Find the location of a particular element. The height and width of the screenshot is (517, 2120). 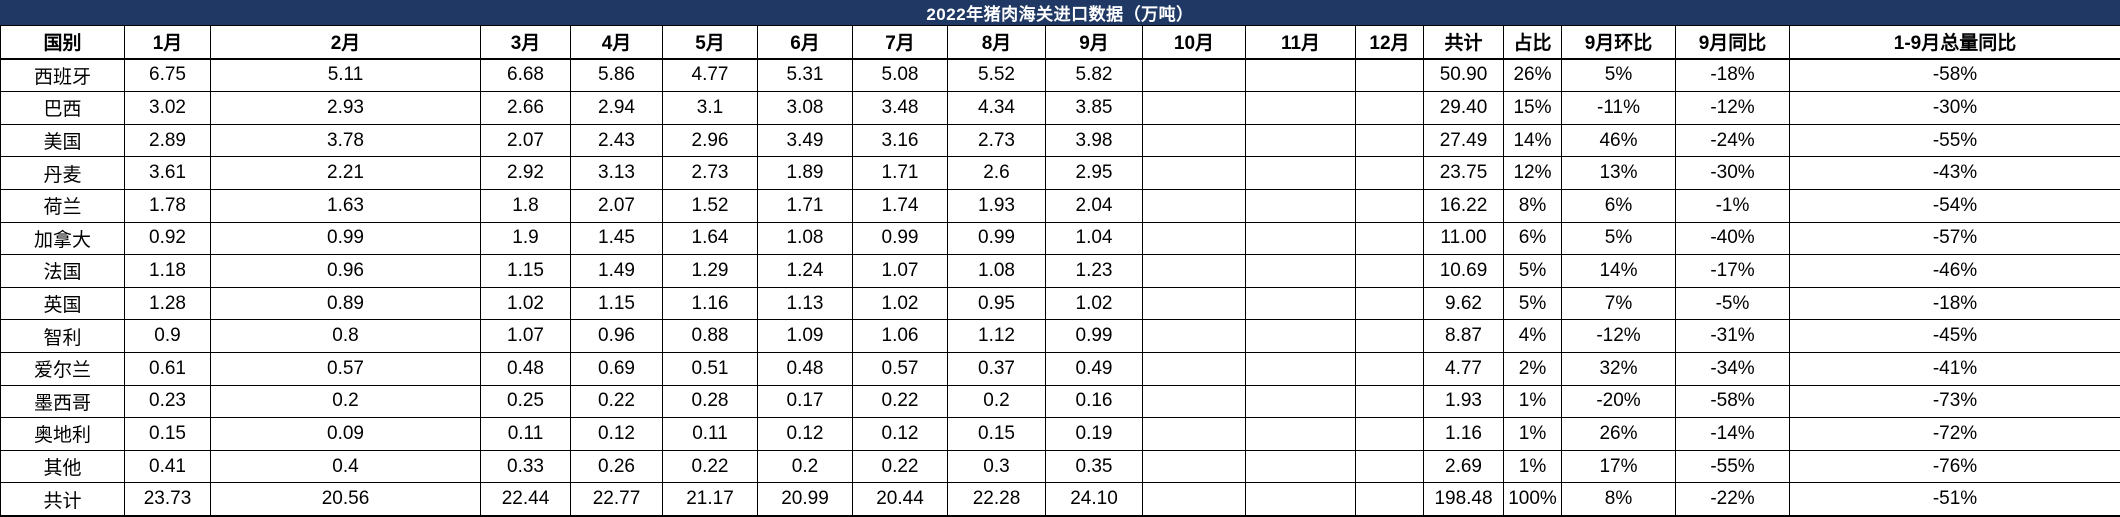

value-cell: 3.08 is located at coordinates (805, 108).